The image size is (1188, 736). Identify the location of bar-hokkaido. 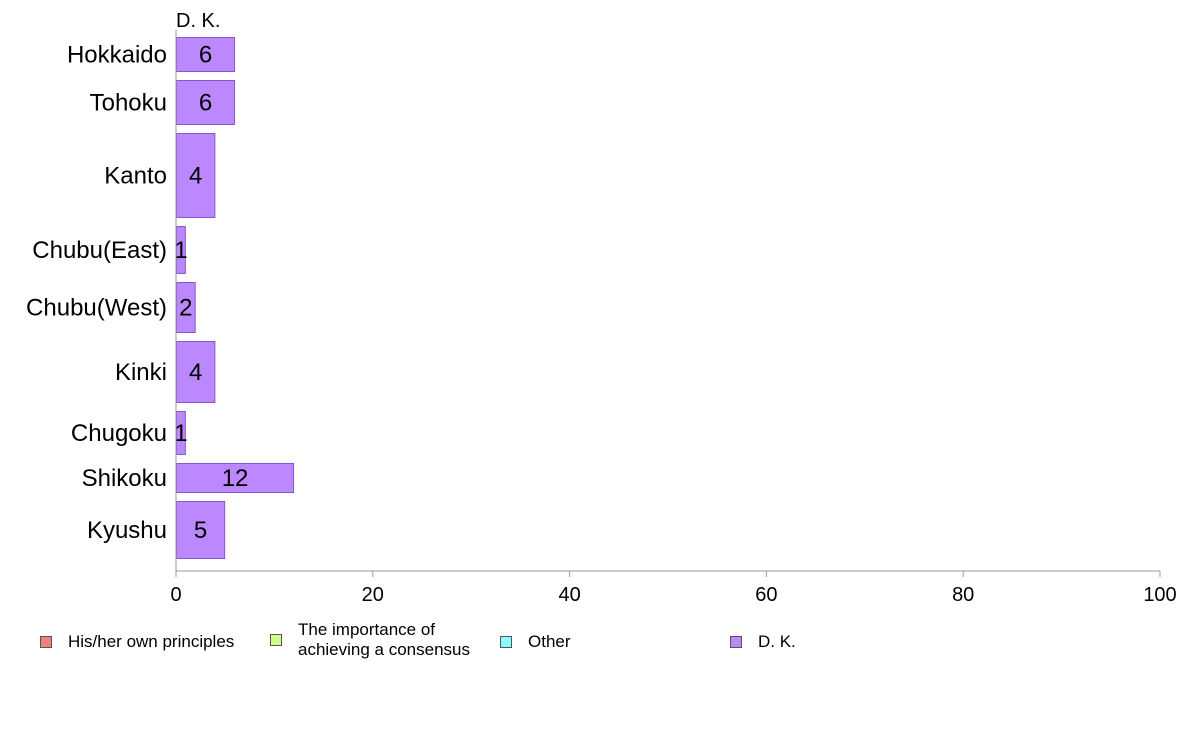
(206, 54).